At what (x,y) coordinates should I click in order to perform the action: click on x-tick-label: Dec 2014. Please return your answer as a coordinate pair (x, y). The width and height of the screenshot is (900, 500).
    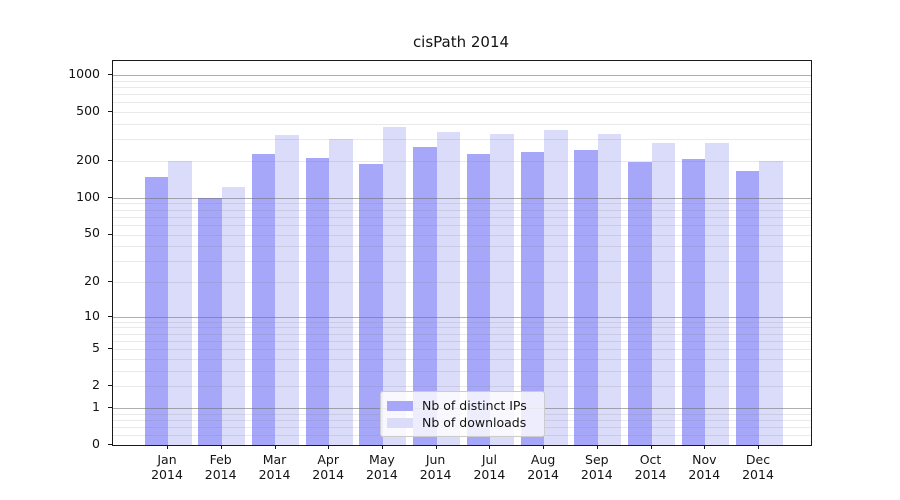
    Looking at the image, I should click on (758, 467).